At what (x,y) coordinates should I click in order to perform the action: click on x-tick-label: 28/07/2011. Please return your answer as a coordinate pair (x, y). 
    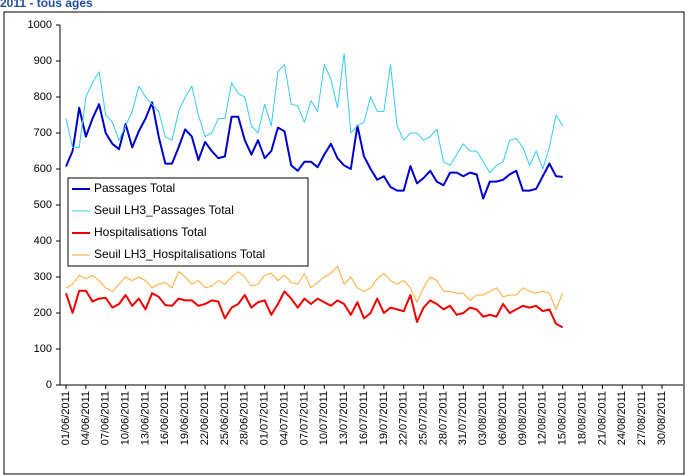
    Looking at the image, I should click on (443, 418).